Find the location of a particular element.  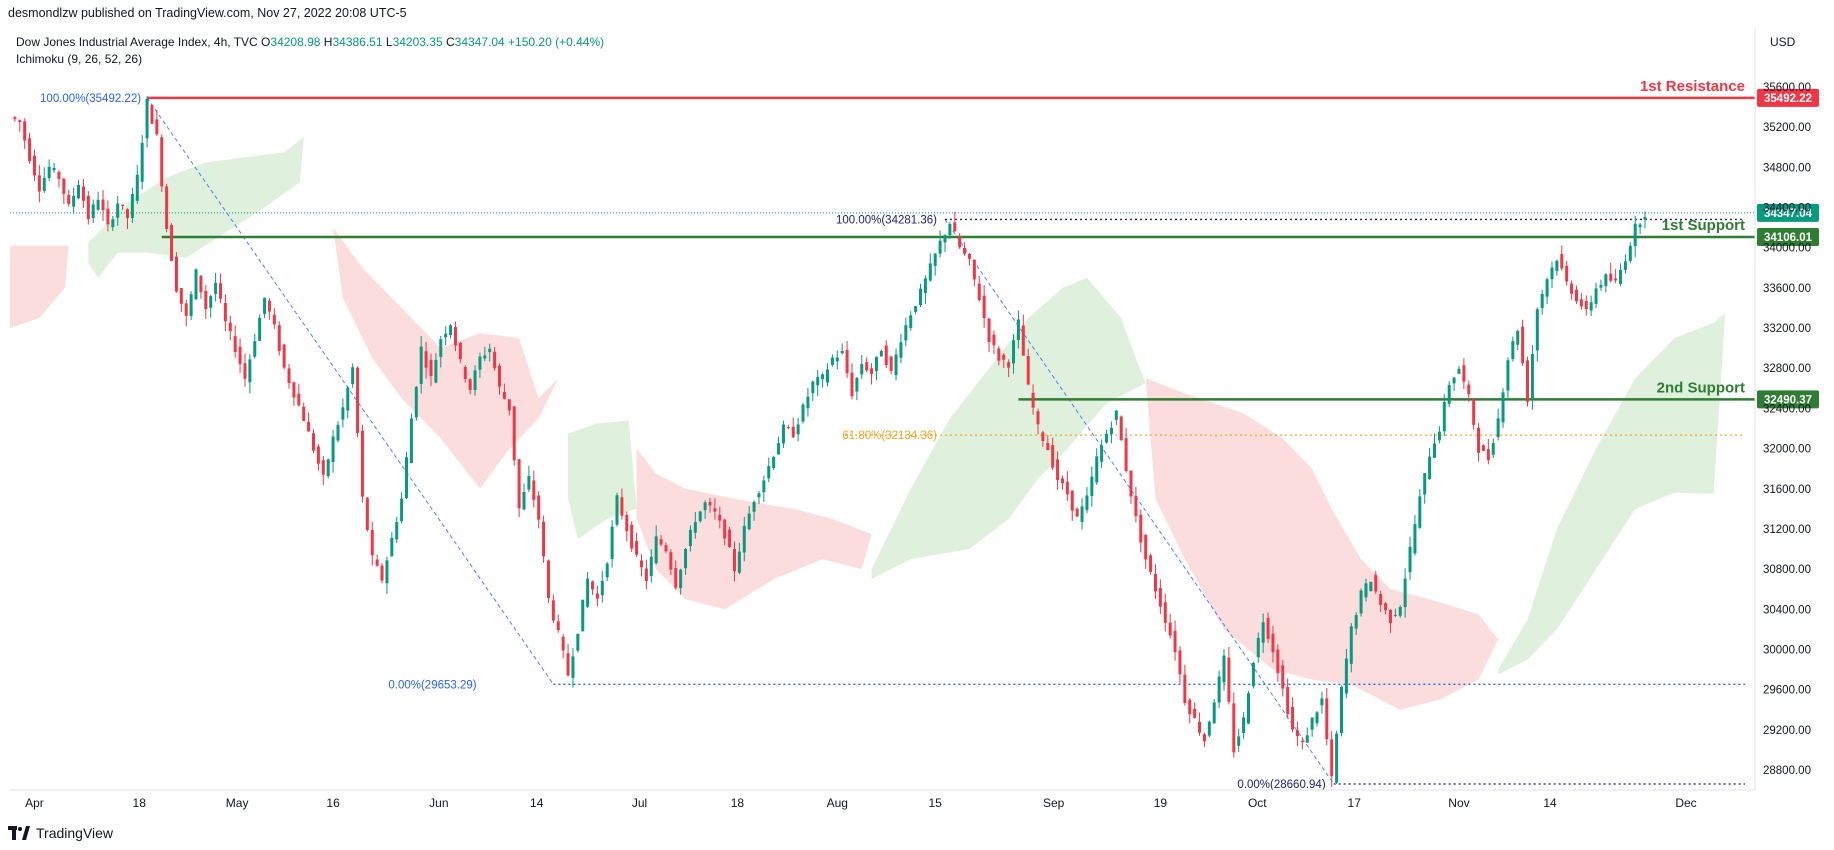

time-tick-label: 16 is located at coordinates (333, 803).